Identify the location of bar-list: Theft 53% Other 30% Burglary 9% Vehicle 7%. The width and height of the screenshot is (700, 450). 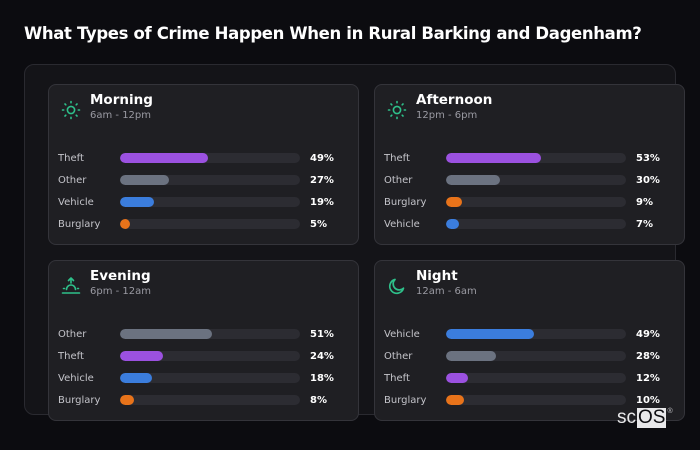
(529, 191).